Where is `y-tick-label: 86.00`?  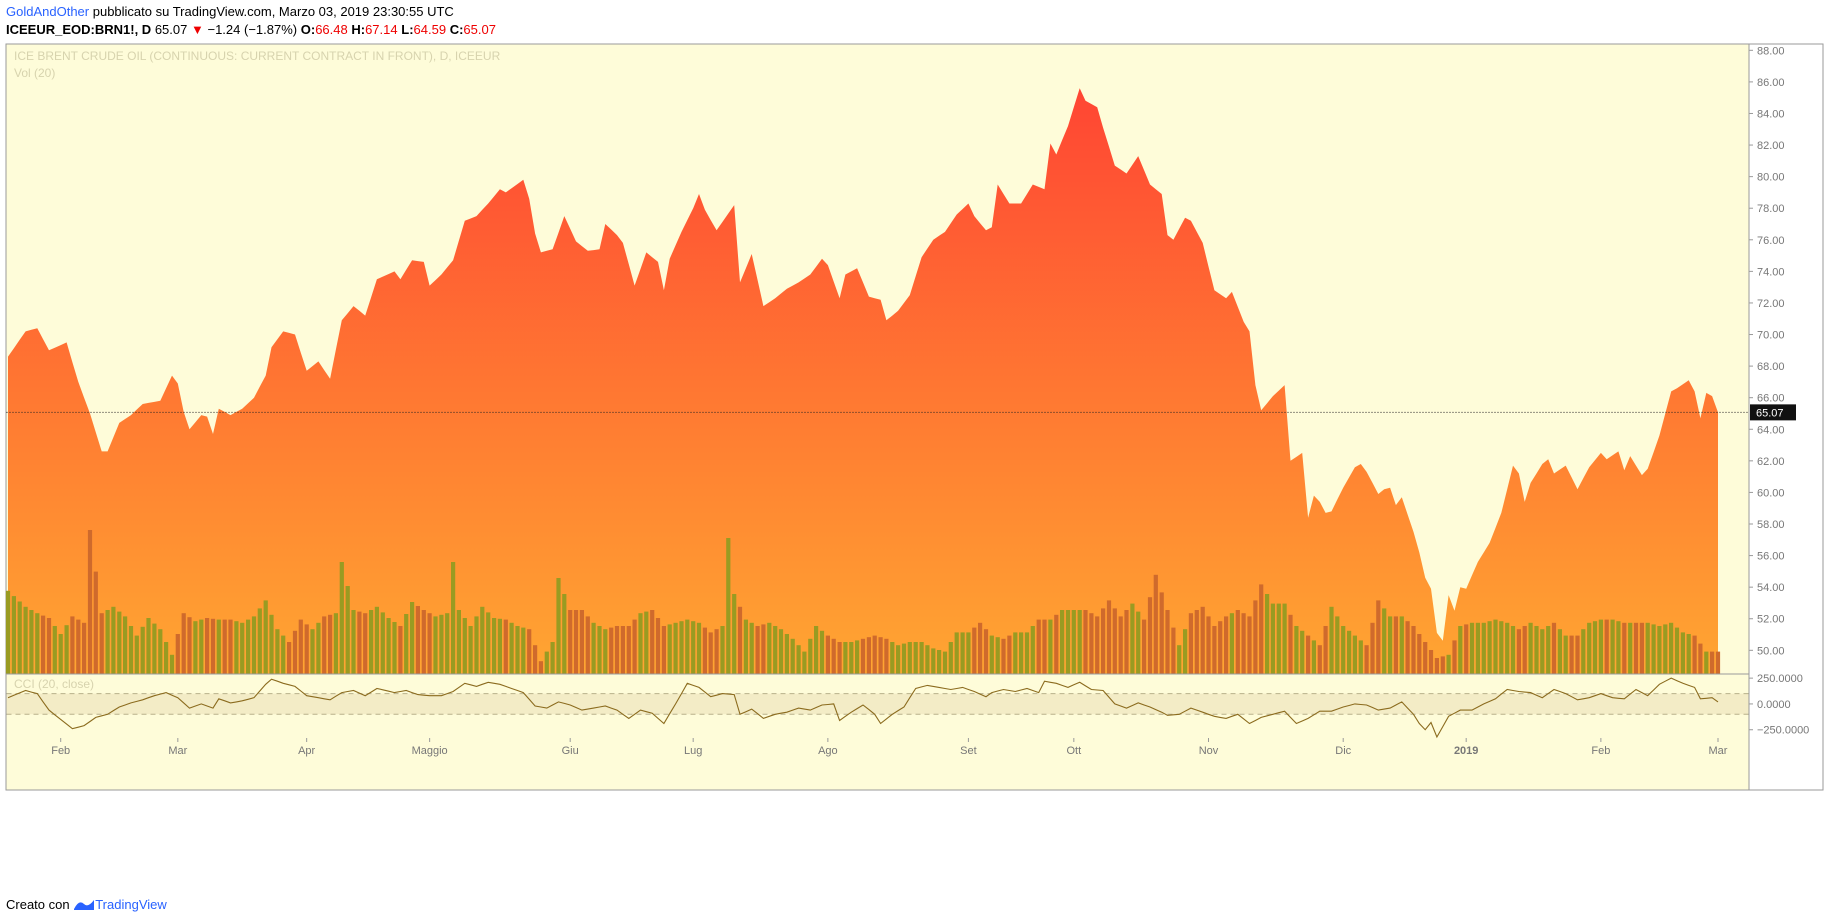
y-tick-label: 86.00 is located at coordinates (1771, 83).